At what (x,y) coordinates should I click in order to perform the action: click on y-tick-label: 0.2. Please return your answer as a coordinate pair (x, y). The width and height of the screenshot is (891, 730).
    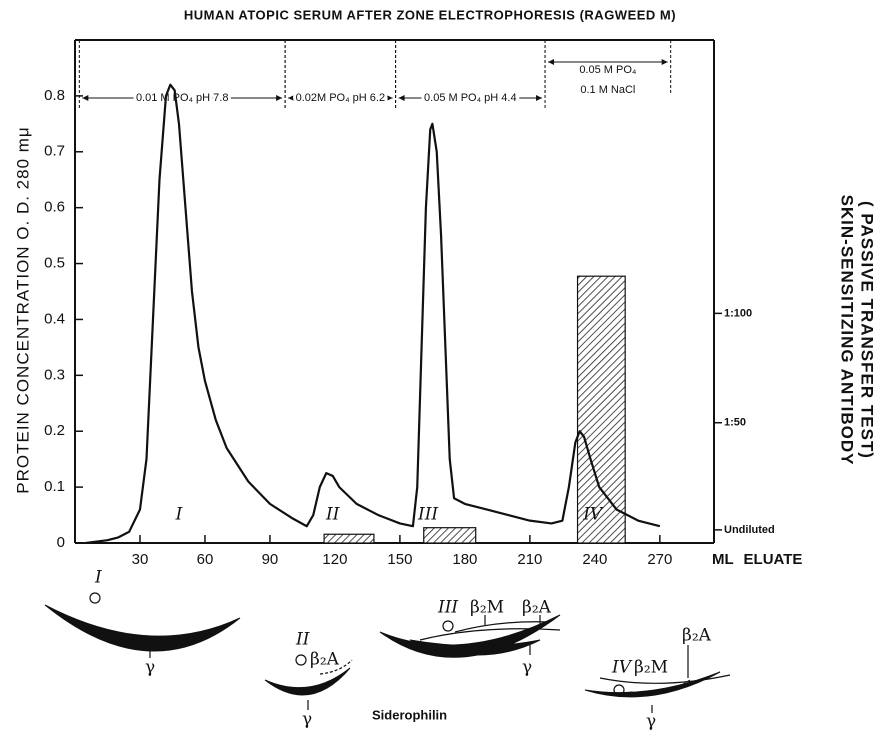
    Looking at the image, I should click on (54, 430).